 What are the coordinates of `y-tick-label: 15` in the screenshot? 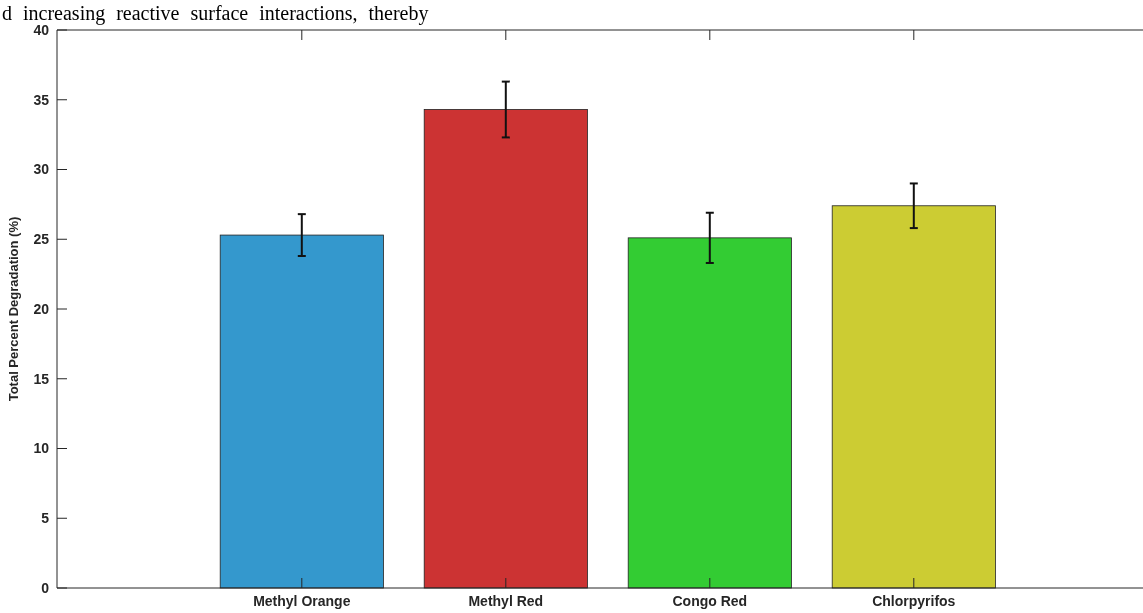 It's located at (41, 378).